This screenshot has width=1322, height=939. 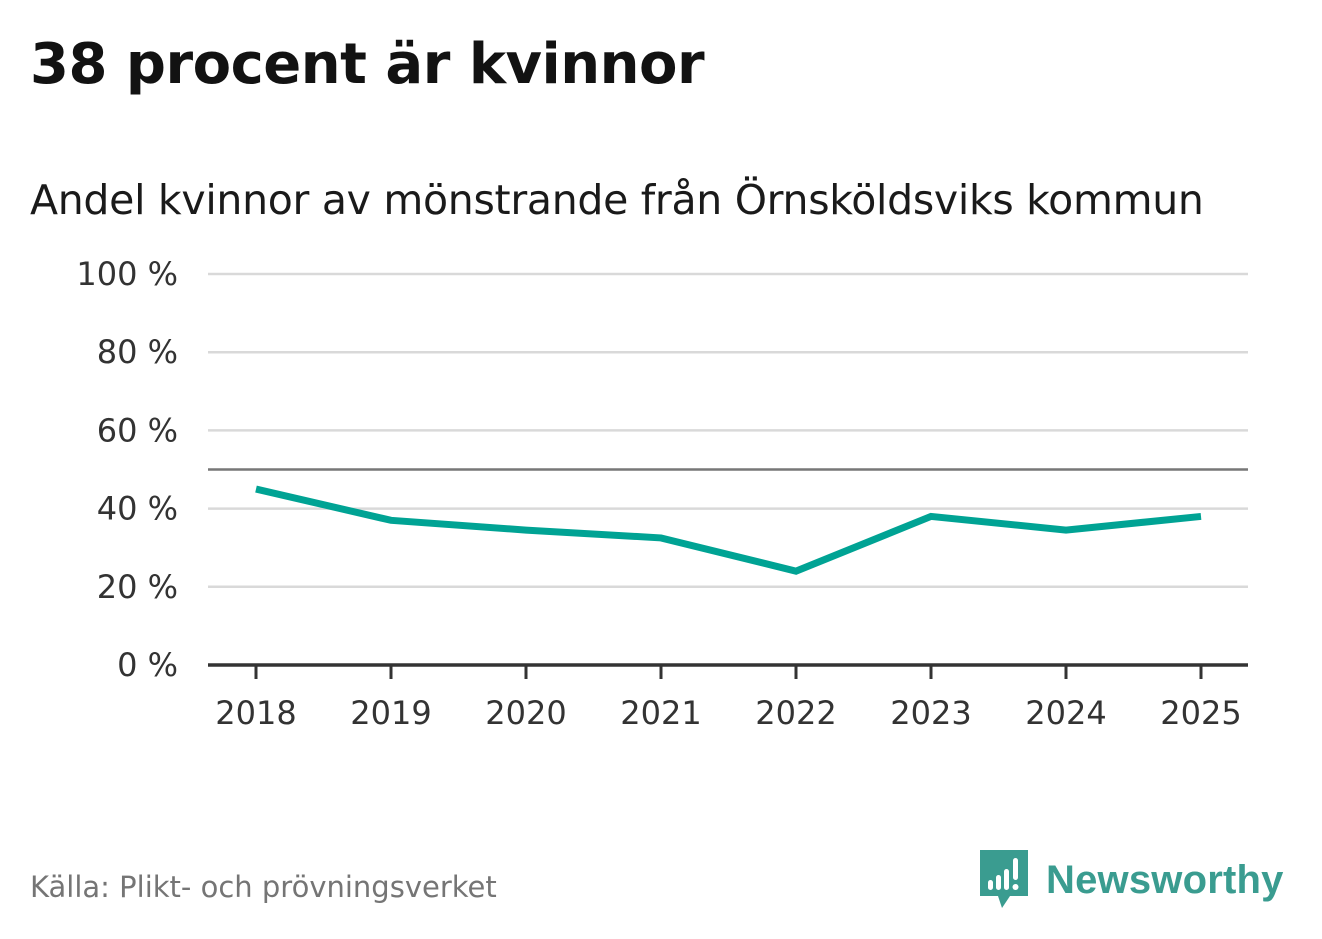 I want to click on y-tick-label: 0 %, so click(x=147, y=665).